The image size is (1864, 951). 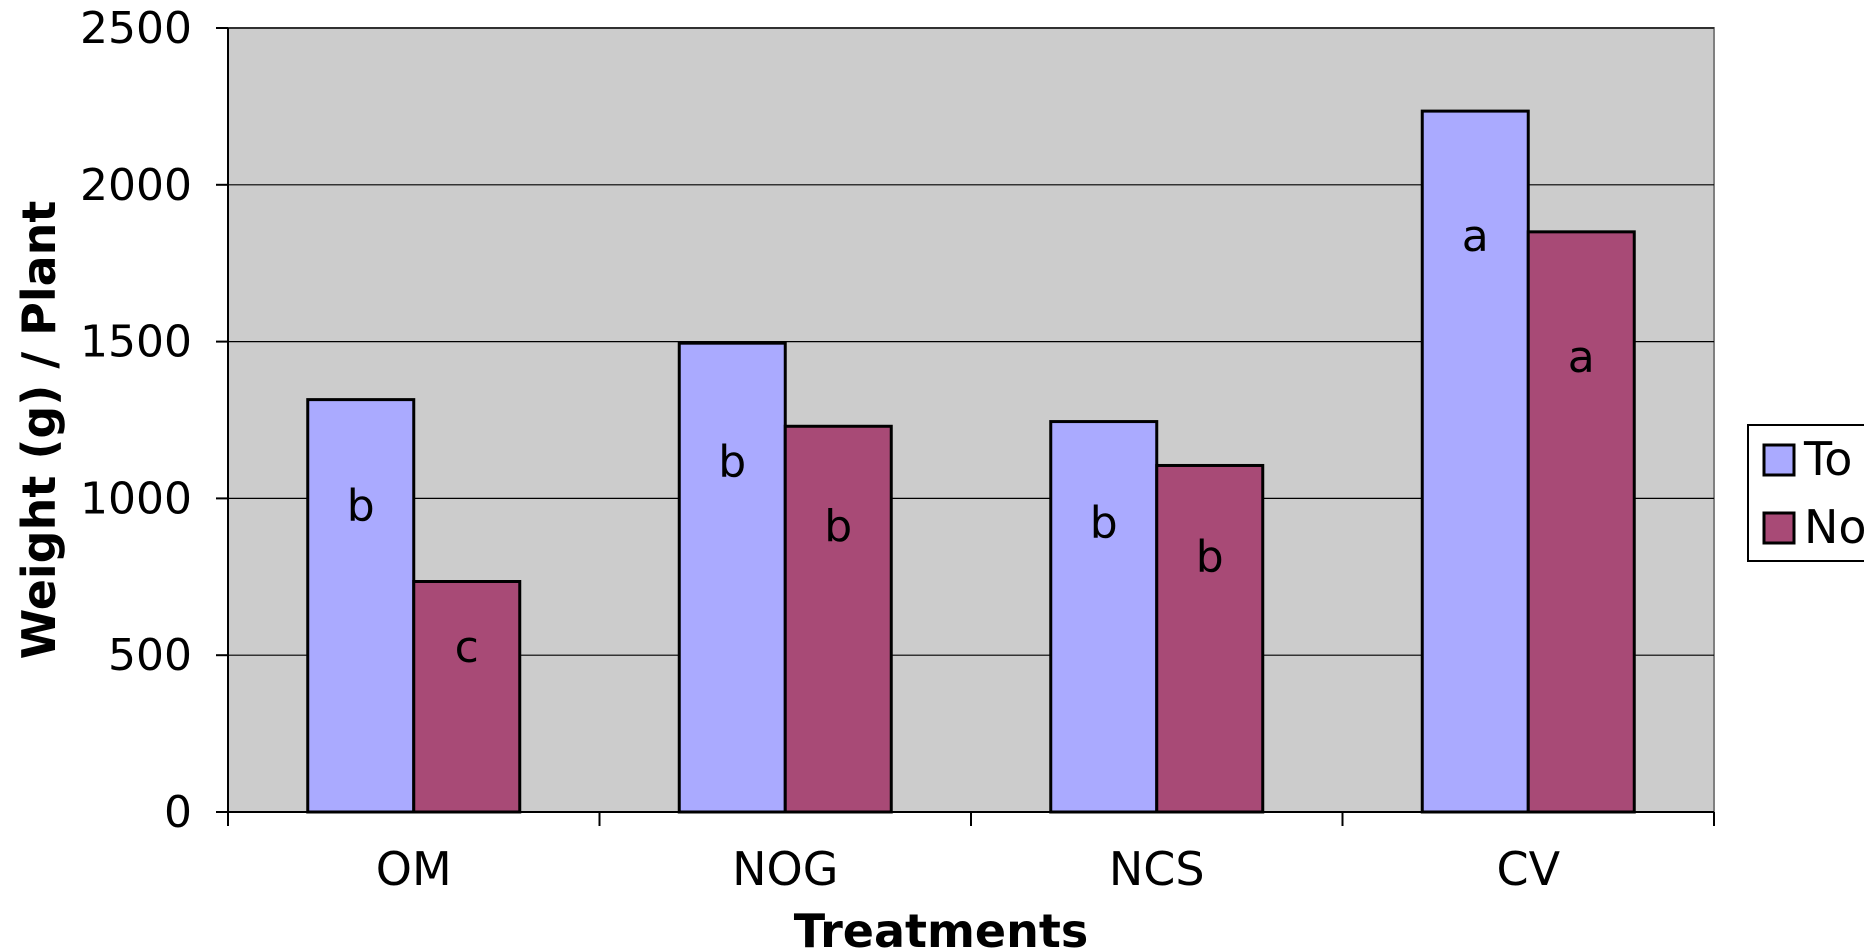 What do you see at coordinates (178, 812) in the screenshot?
I see `y-tick-label: 0` at bounding box center [178, 812].